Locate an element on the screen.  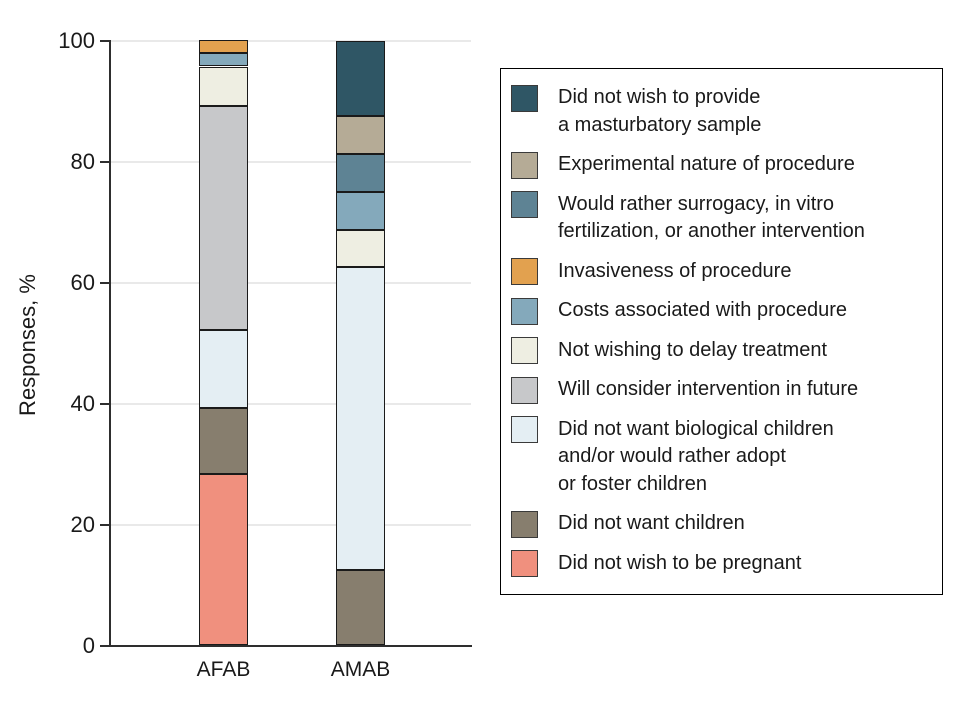
legend-item: Invasiveness of procedure is located at coordinates (721, 271).